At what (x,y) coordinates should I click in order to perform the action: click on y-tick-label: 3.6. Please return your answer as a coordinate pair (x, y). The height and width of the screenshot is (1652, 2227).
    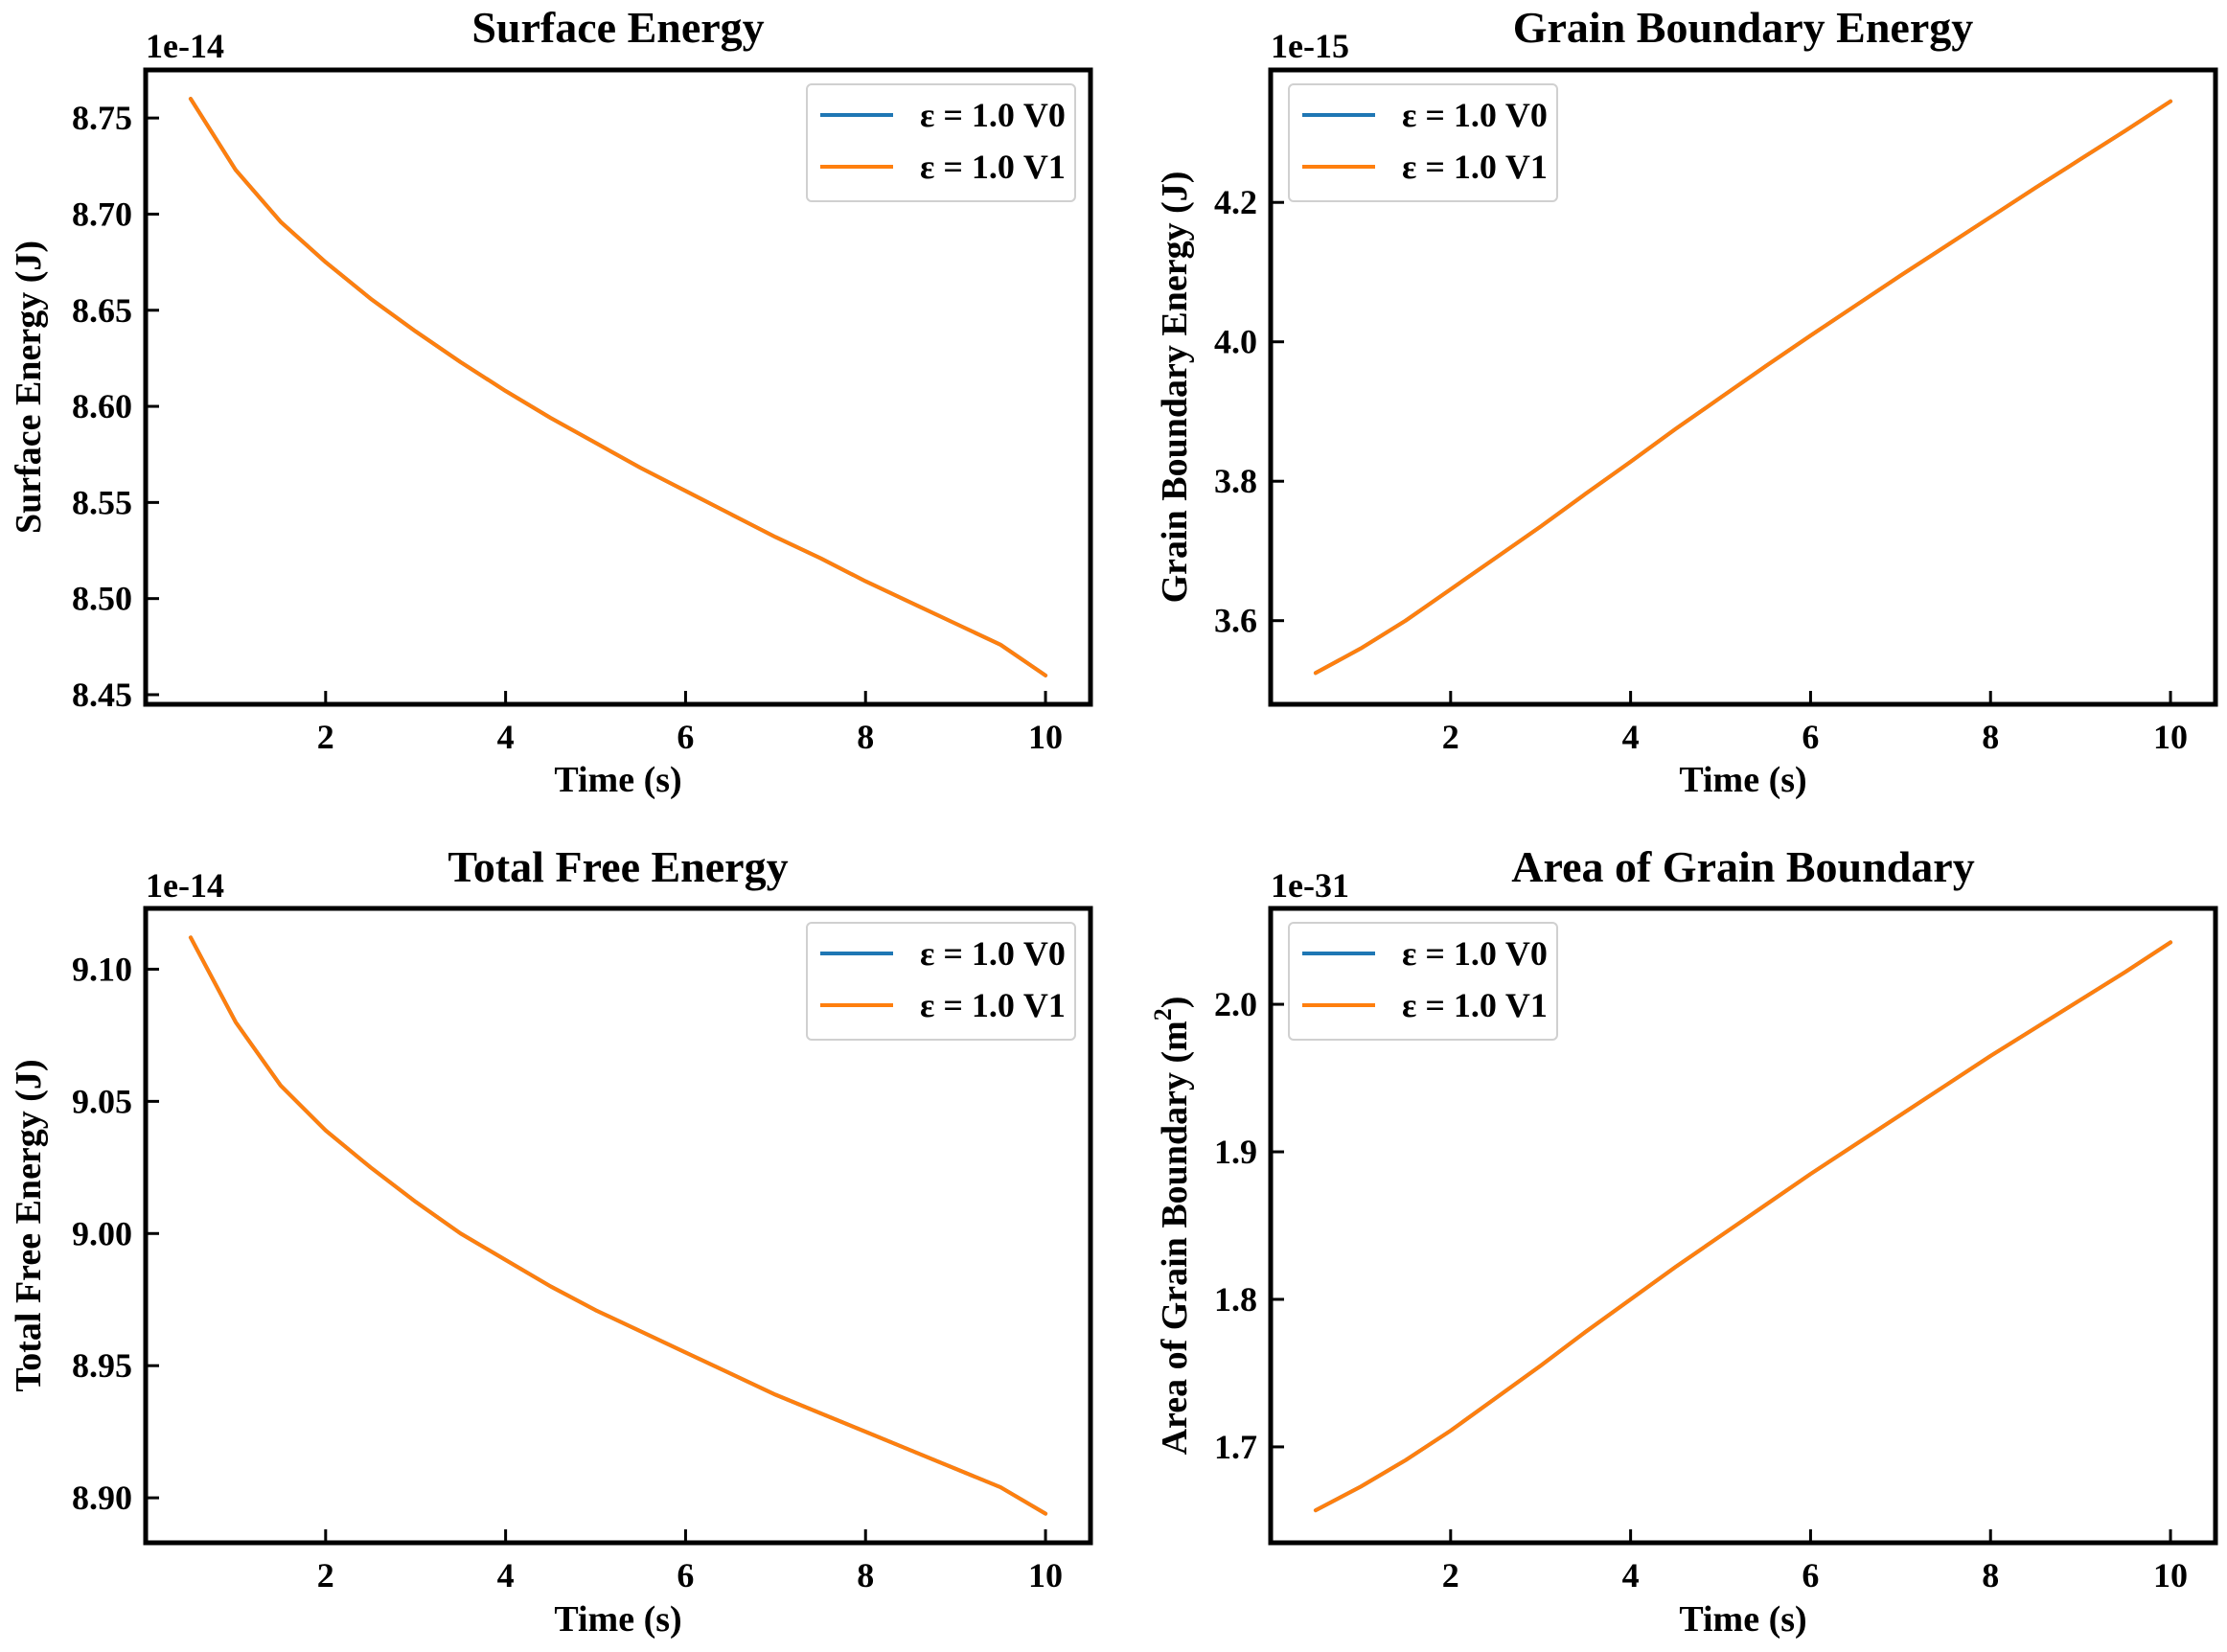
    Looking at the image, I should click on (1235, 621).